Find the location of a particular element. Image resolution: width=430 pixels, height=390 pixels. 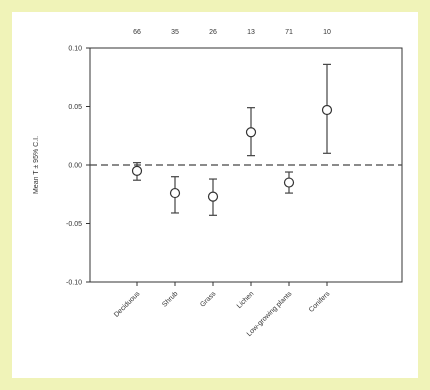

x-tick-label: Lichen is located at coordinates (246, 300).